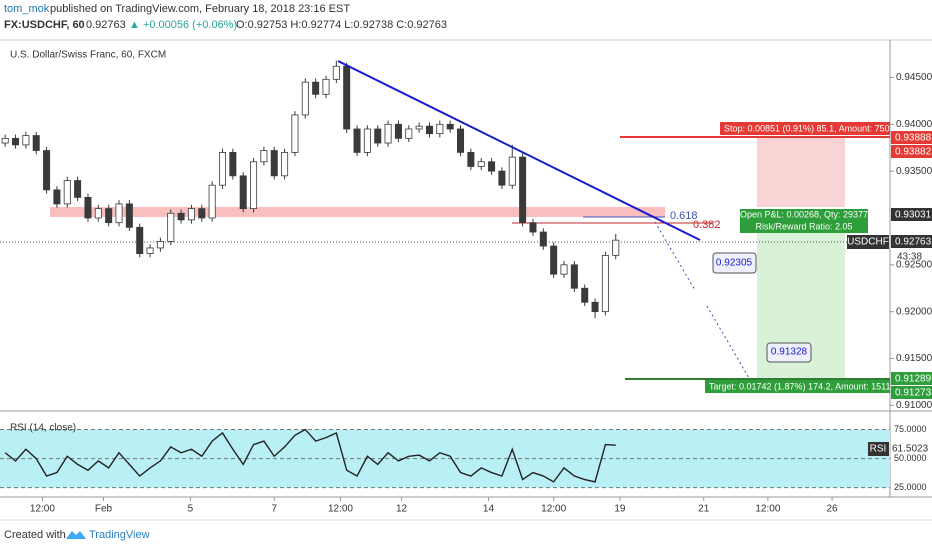  I want to click on price-badge-label: 0.91289, so click(913, 379).